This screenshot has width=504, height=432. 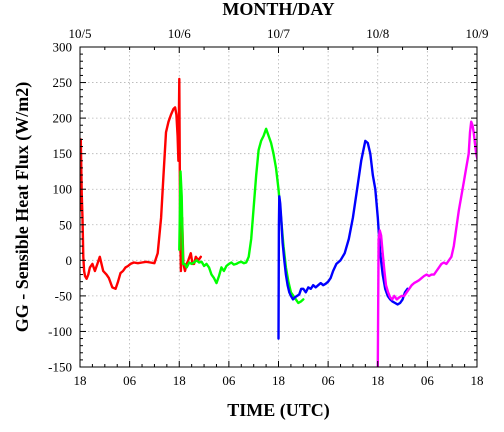 What do you see at coordinates (278, 410) in the screenshot?
I see `x-axis-title: TIME (UTC)` at bounding box center [278, 410].